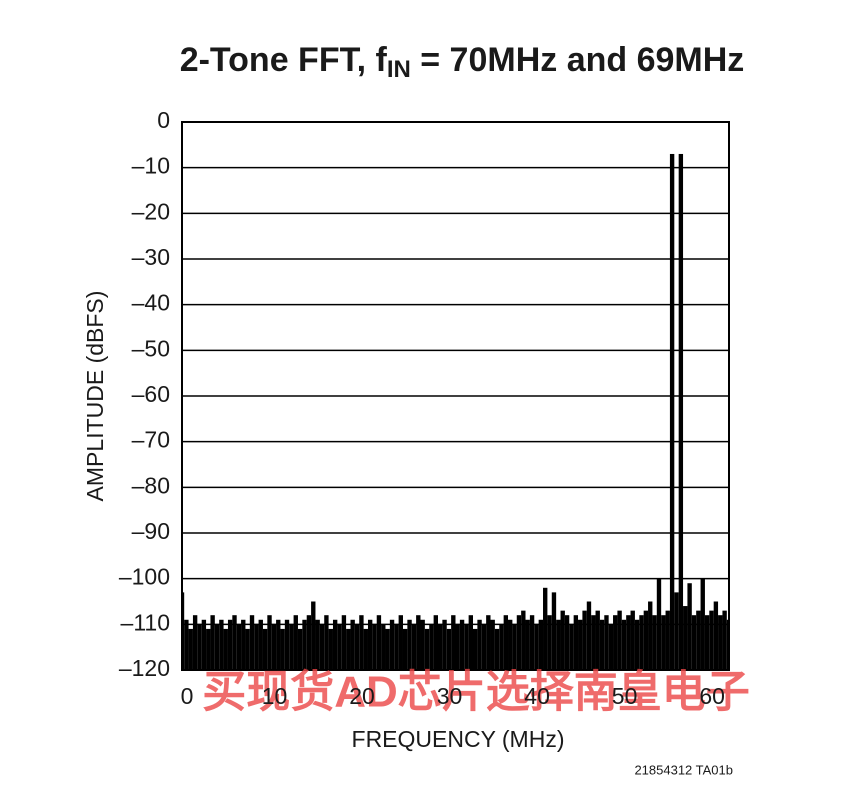 The image size is (850, 810). What do you see at coordinates (144, 668) in the screenshot?
I see `y-tick-label: –120` at bounding box center [144, 668].